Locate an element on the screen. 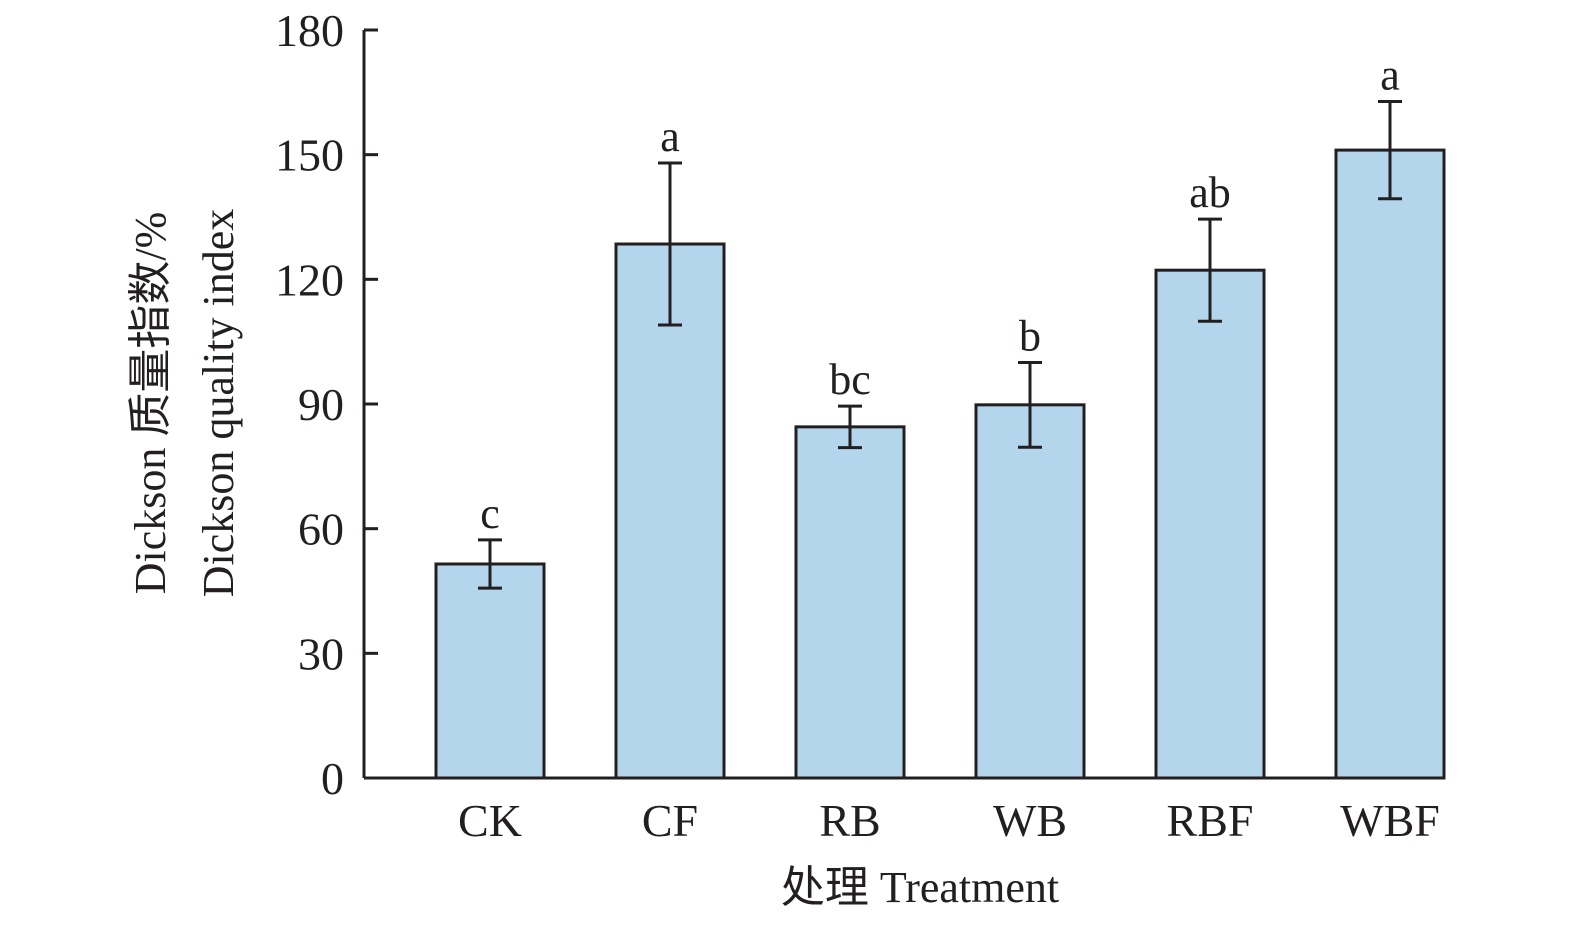  y-tick-label: 120 is located at coordinates (309, 279).